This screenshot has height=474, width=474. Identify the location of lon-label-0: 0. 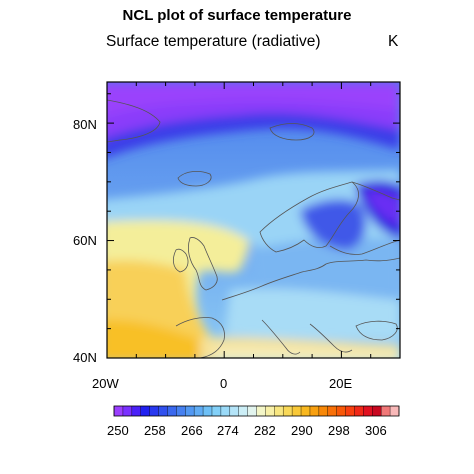
(224, 383).